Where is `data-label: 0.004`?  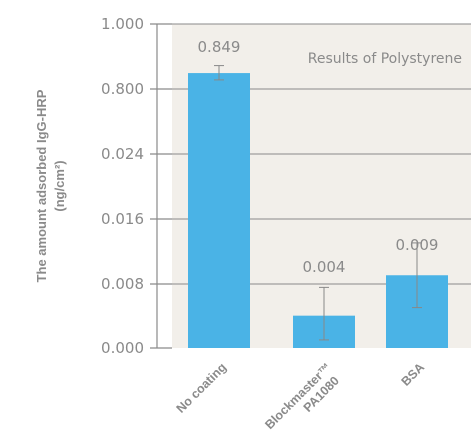 data-label: 0.004 is located at coordinates (324, 267).